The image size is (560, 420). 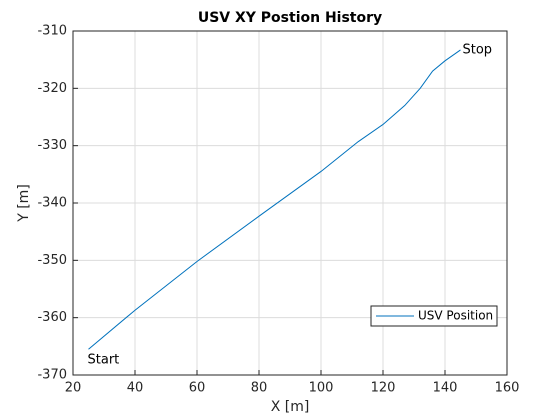 What do you see at coordinates (52, 31) in the screenshot?
I see `y-tick-label: -310` at bounding box center [52, 31].